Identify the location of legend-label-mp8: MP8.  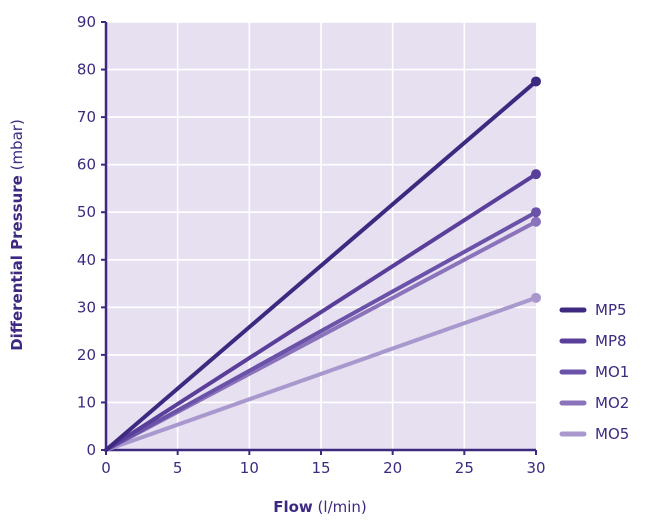
(611, 341).